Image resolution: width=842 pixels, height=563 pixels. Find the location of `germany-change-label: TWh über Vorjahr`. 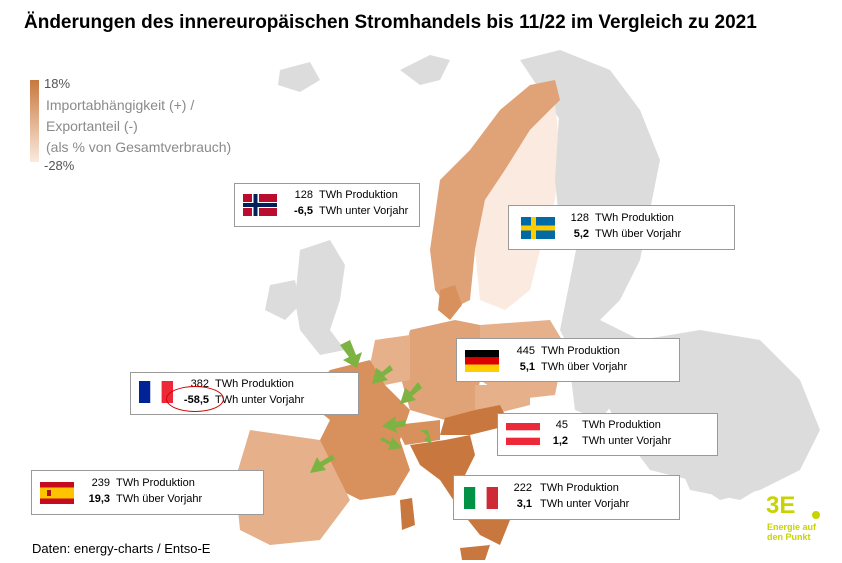

germany-change-label: TWh über Vorjahr is located at coordinates (584, 367).